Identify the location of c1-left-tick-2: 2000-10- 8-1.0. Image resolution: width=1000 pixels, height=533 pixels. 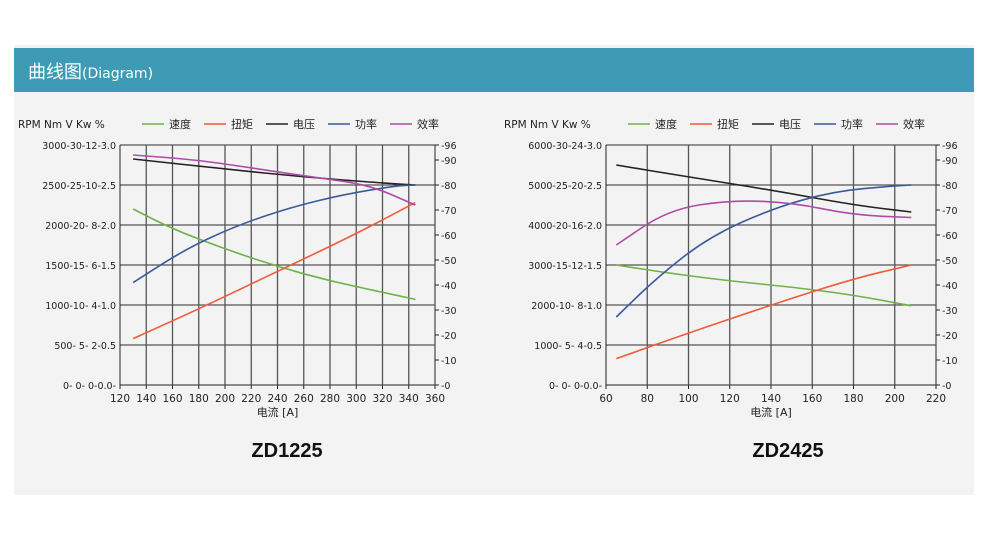
(566, 306).